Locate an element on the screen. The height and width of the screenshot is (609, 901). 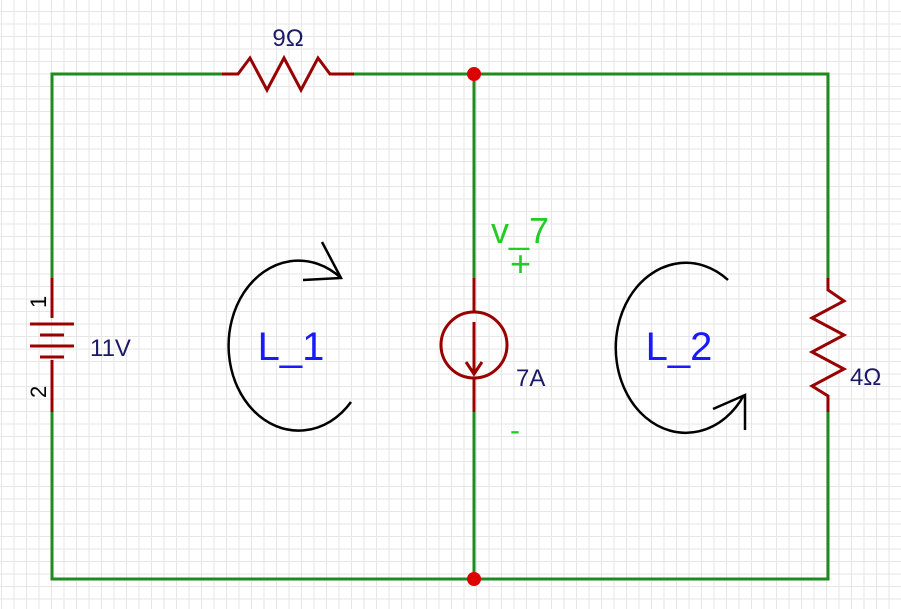
current-source: 7A is located at coordinates (492, 345).